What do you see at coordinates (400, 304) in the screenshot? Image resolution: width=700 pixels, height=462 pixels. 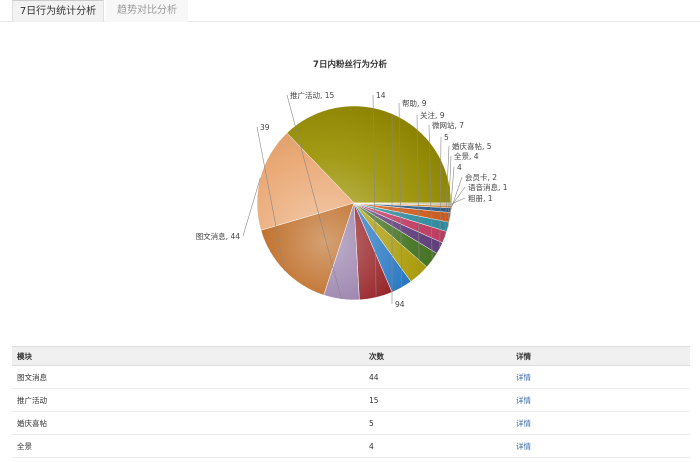 I see `pie-slice-label: 94` at bounding box center [400, 304].